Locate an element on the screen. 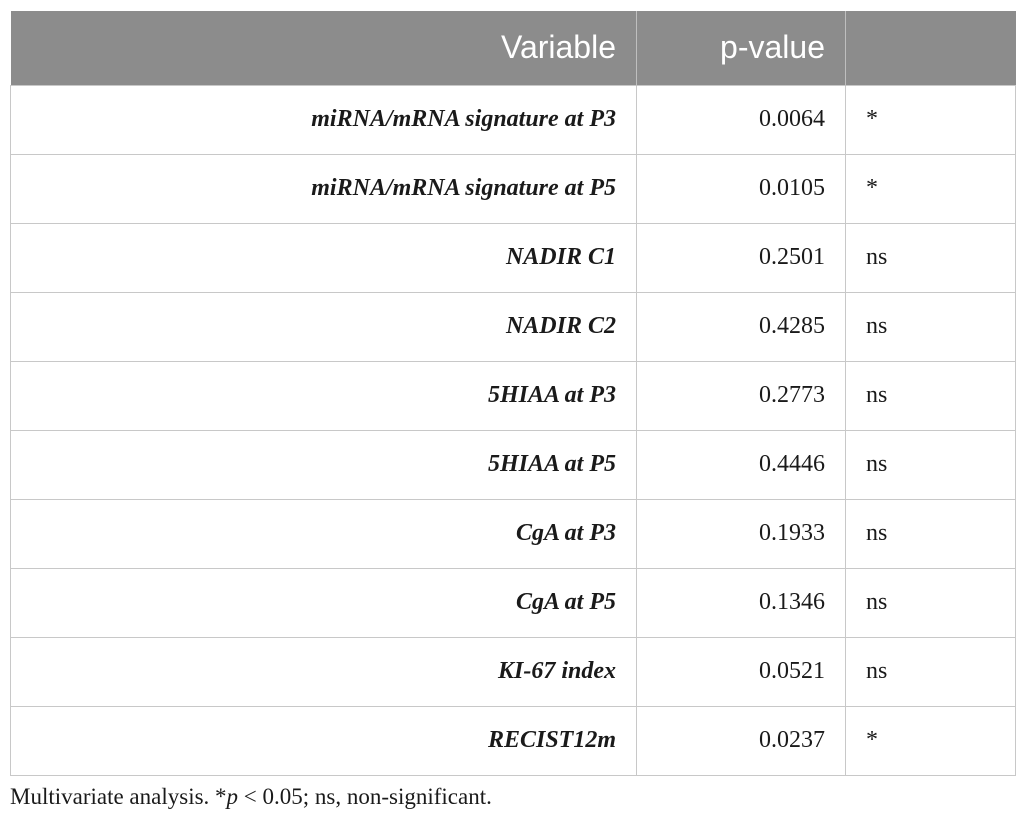 This screenshot has height=830, width=1026. table-row: NADIR C1 0.2501 ns is located at coordinates (513, 257).